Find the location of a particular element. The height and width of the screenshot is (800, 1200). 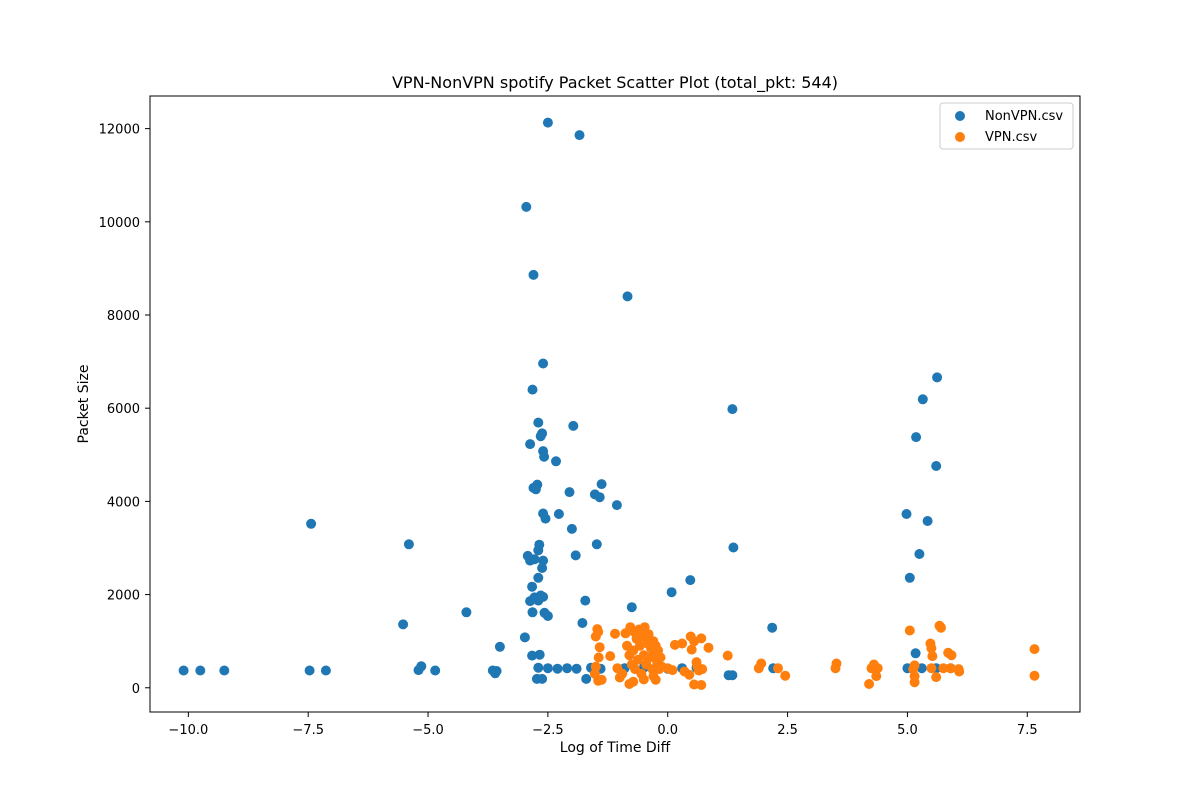

y-tick-label: 10000 is located at coordinates (119, 223).